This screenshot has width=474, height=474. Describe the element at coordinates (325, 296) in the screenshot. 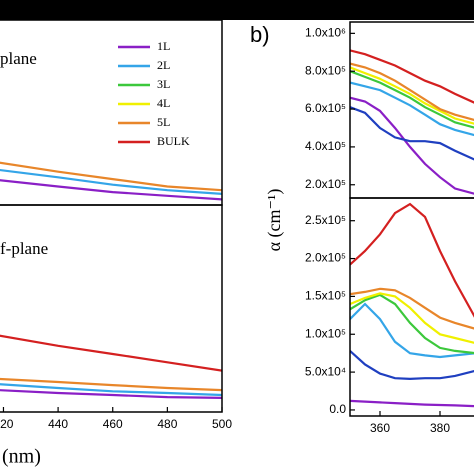

I see `y-tick-label: 1.5x10⁵` at that location.